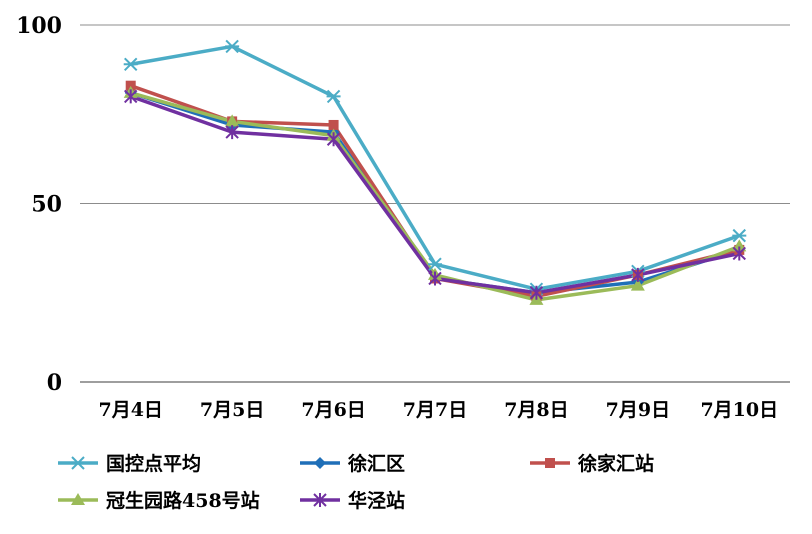 This screenshot has height=534, width=812. I want to click on legend-label: 华泾站, so click(376, 500).